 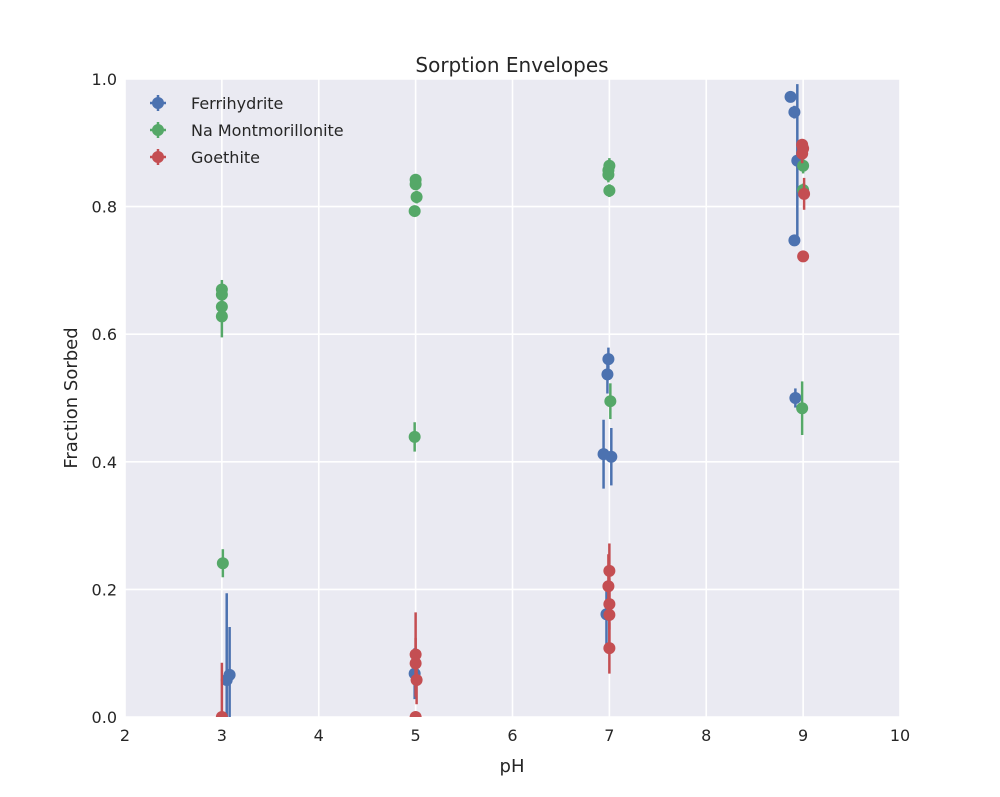 What do you see at coordinates (104, 334) in the screenshot?
I see `y-tick-label: 0.6` at bounding box center [104, 334].